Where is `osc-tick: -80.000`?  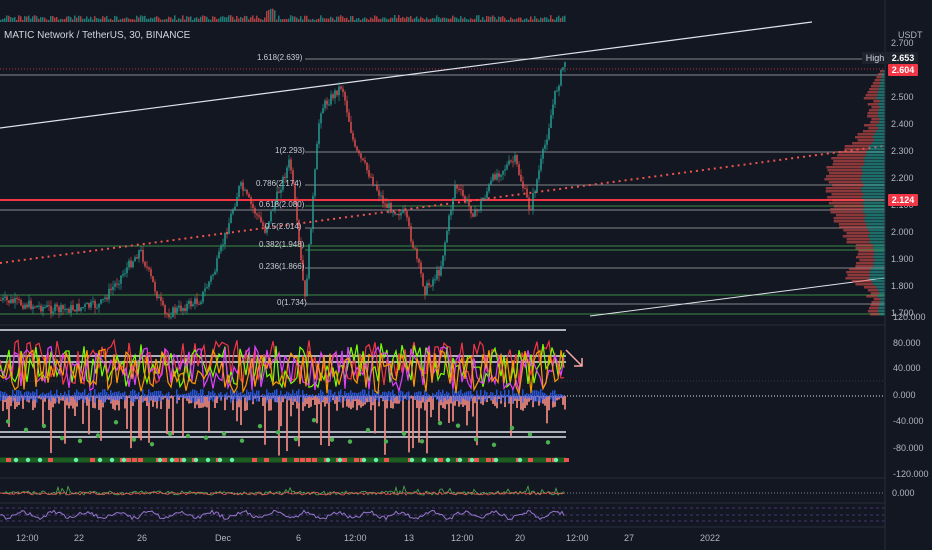 osc-tick: -80.000 is located at coordinates (908, 448).